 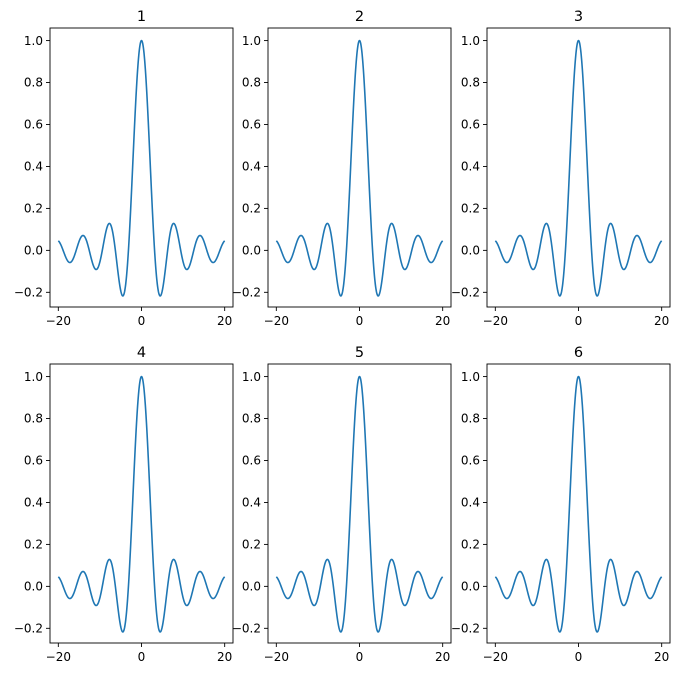 I want to click on subplot-title: 3, so click(x=578, y=17).